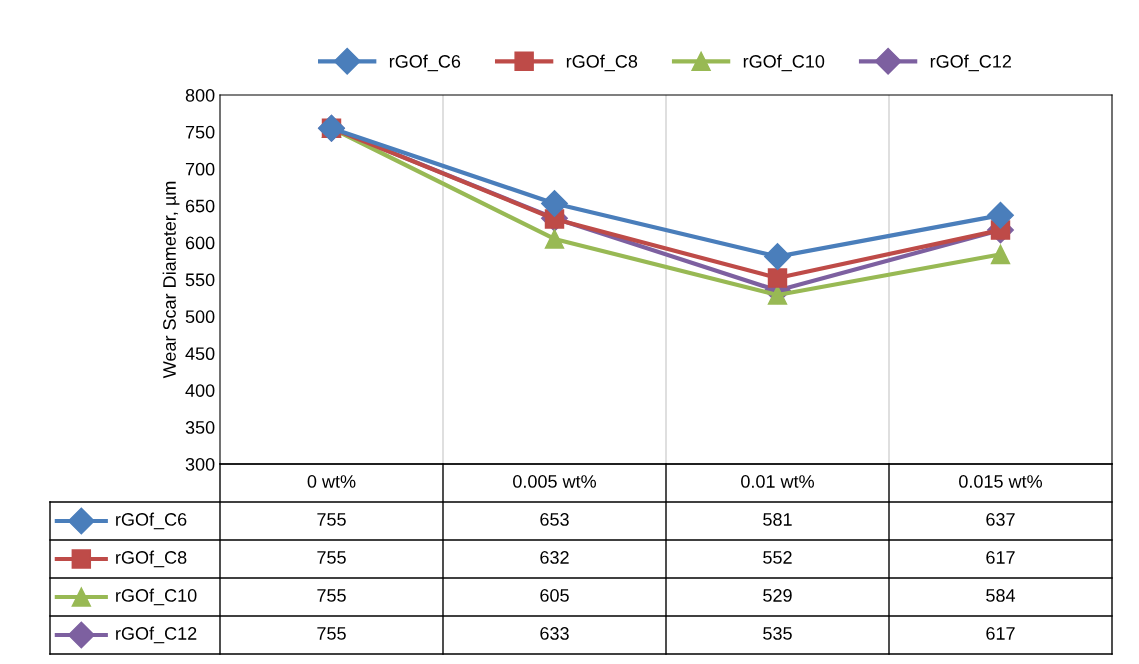 The height and width of the screenshot is (664, 1139). I want to click on data-label: 581, so click(777, 519).